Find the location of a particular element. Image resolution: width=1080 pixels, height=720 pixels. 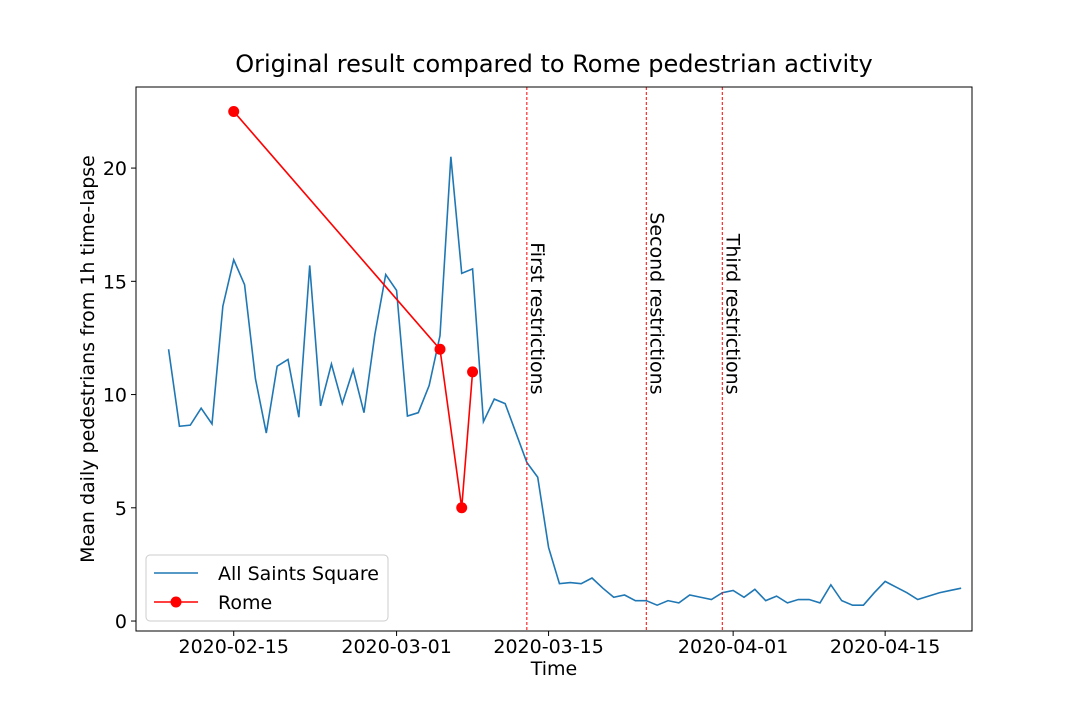

legend-box is located at coordinates (267, 588).